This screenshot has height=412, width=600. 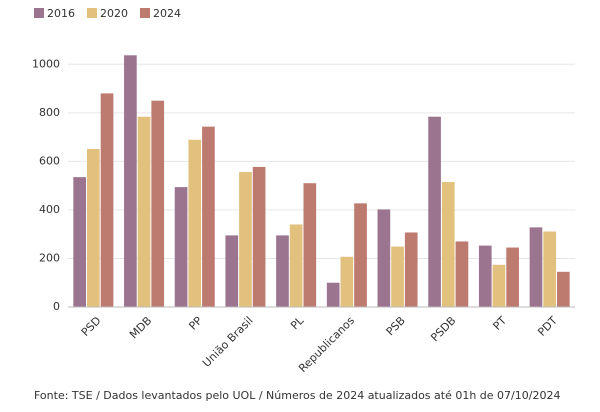 I want to click on x-tick-label: PSD, so click(x=91, y=326).